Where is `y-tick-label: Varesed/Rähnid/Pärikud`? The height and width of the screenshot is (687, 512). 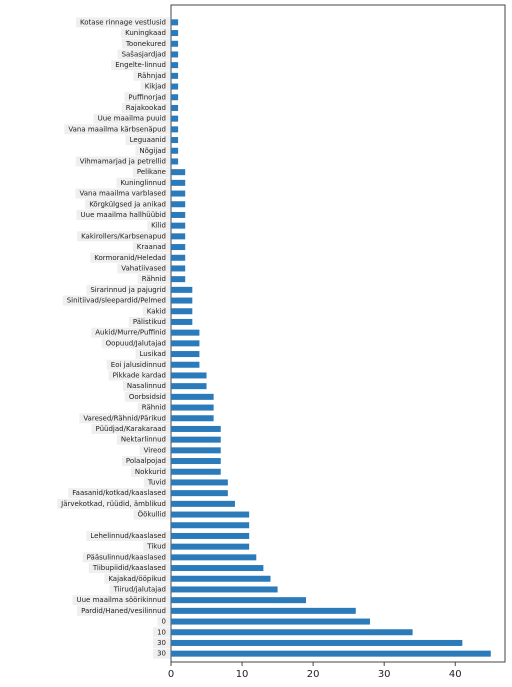
y-tick-label: Varesed/Rähnid/Pärikud is located at coordinates (124, 418).